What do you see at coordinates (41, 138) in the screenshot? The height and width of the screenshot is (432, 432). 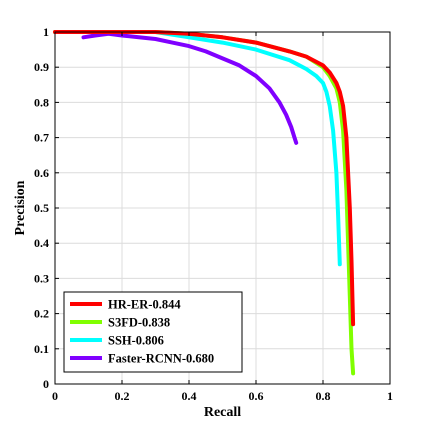 I see `y-tick-label: 0.7` at bounding box center [41, 138].